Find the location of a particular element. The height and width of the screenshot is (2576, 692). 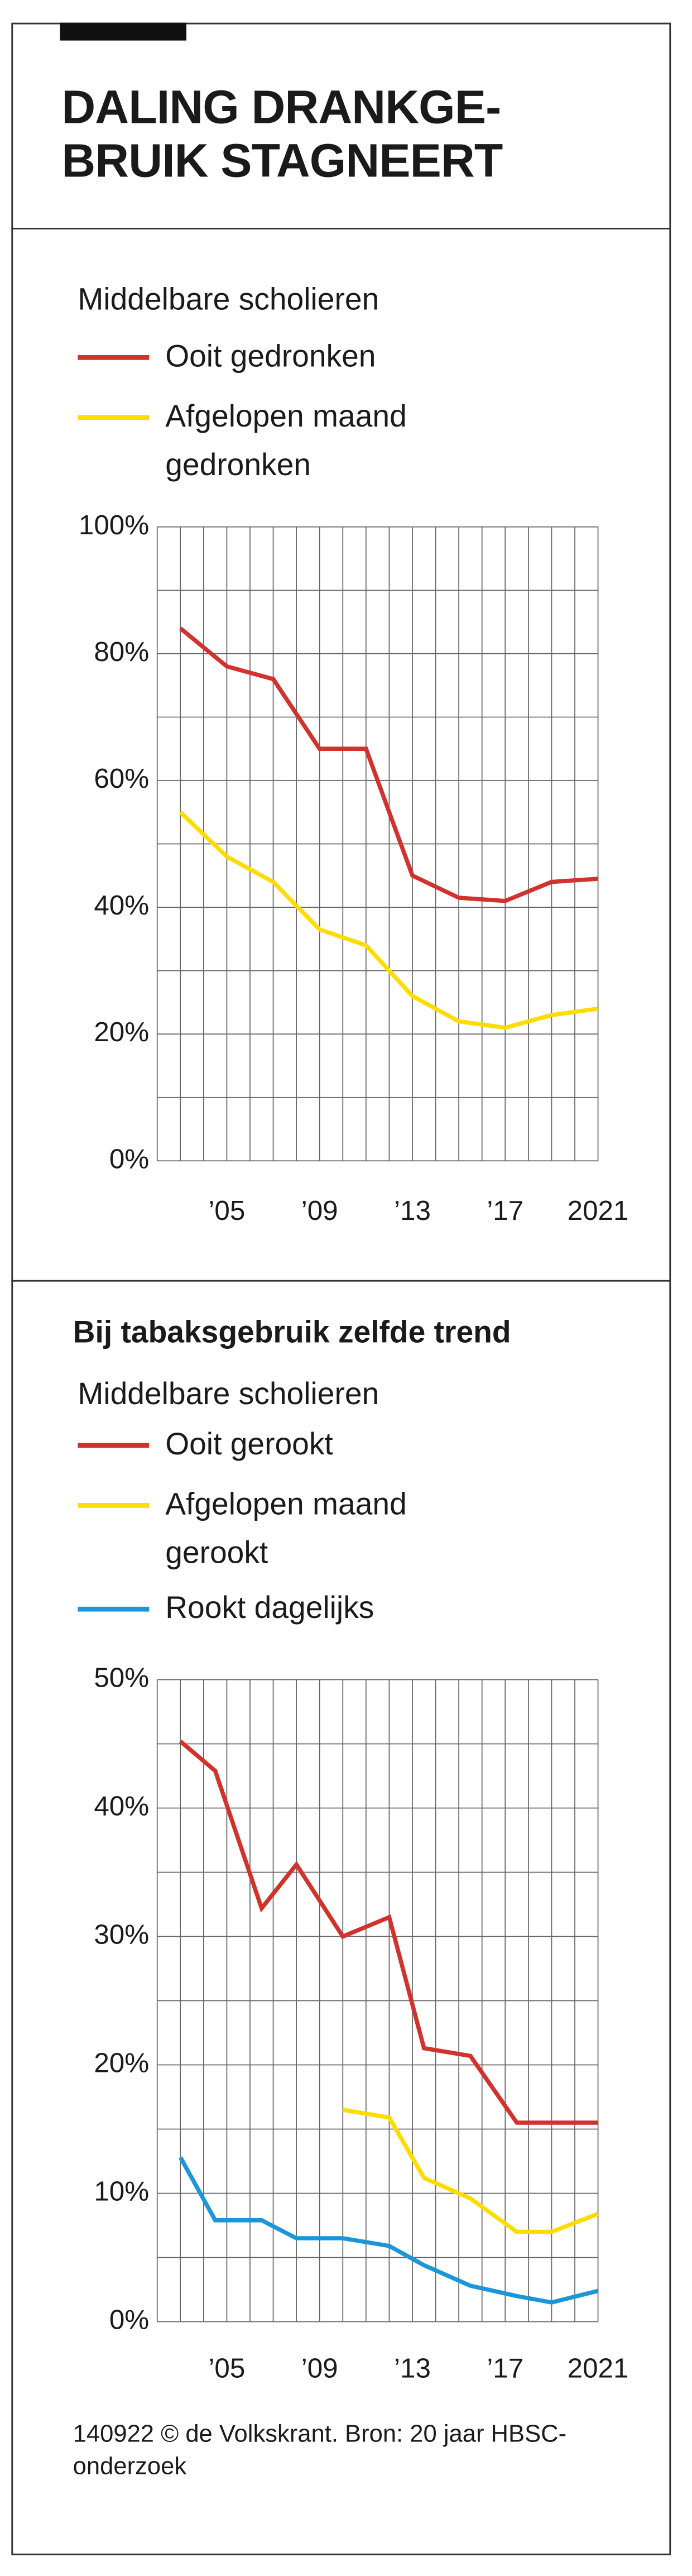

y-tick-label: 60% is located at coordinates (122, 778).